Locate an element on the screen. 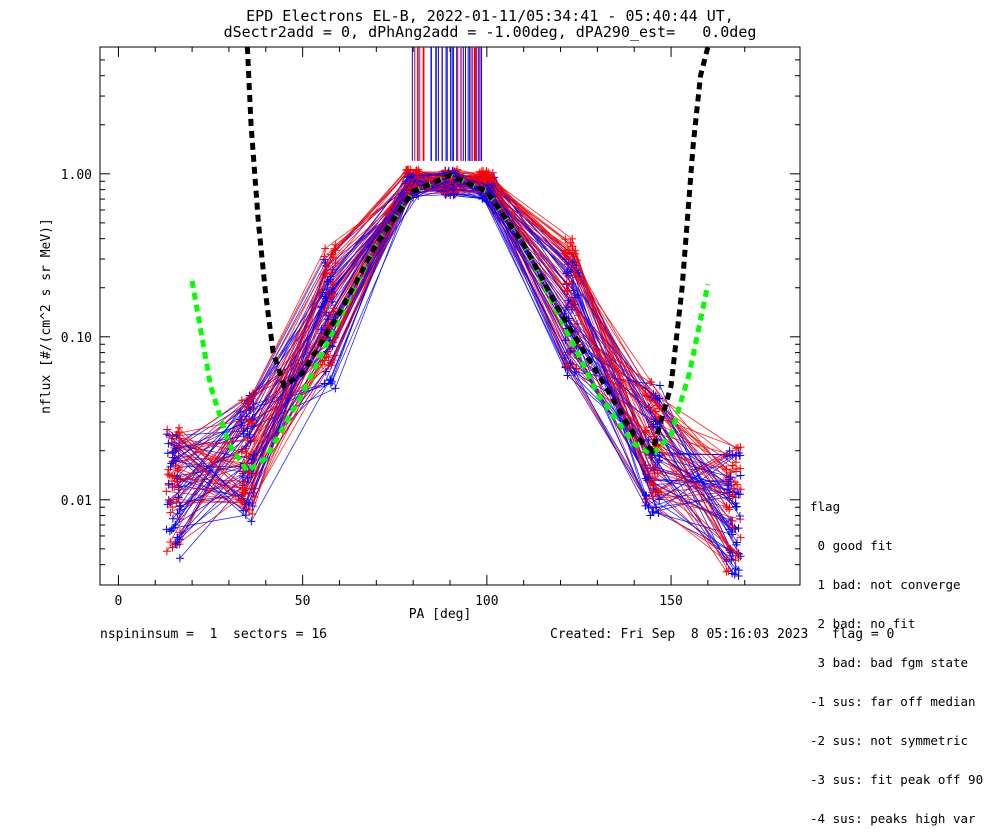  y-axis-label: nflux [#/(cm^2 s sr MeV)] is located at coordinates (46, 316).